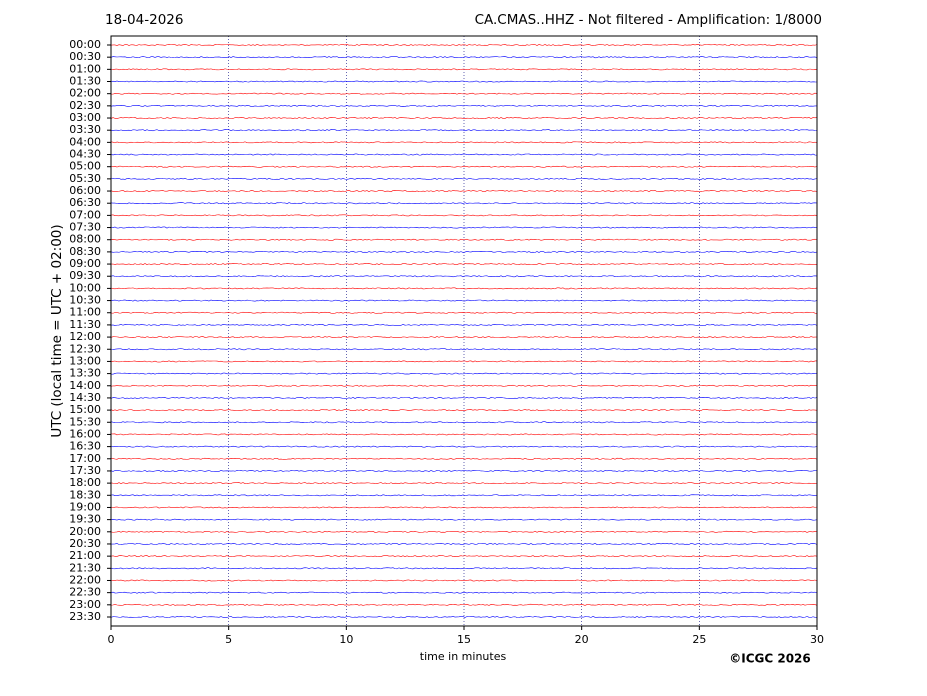  Describe the element at coordinates (85, 567) in the screenshot. I see `y-tick-label: 21:30` at that location.